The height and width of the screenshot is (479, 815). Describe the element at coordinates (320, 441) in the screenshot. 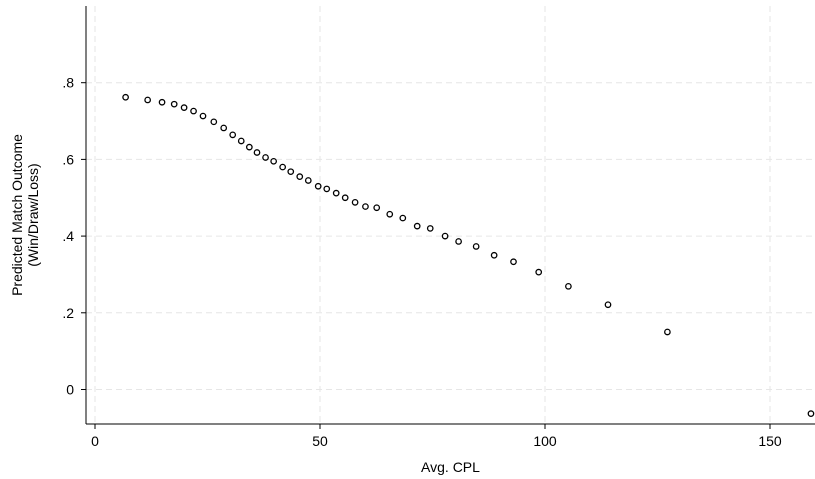

I see `x-tick-label-1: 50` at that location.